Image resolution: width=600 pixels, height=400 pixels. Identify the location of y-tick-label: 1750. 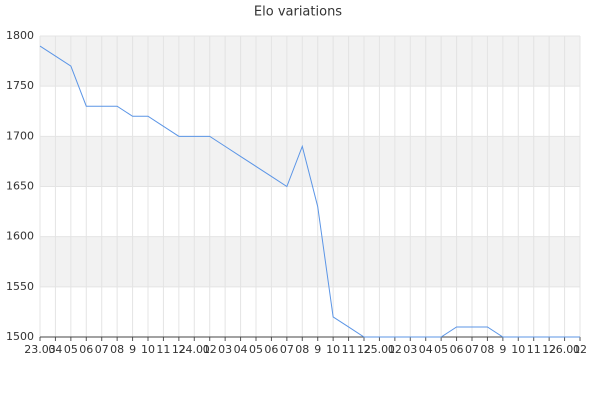
(20, 85).